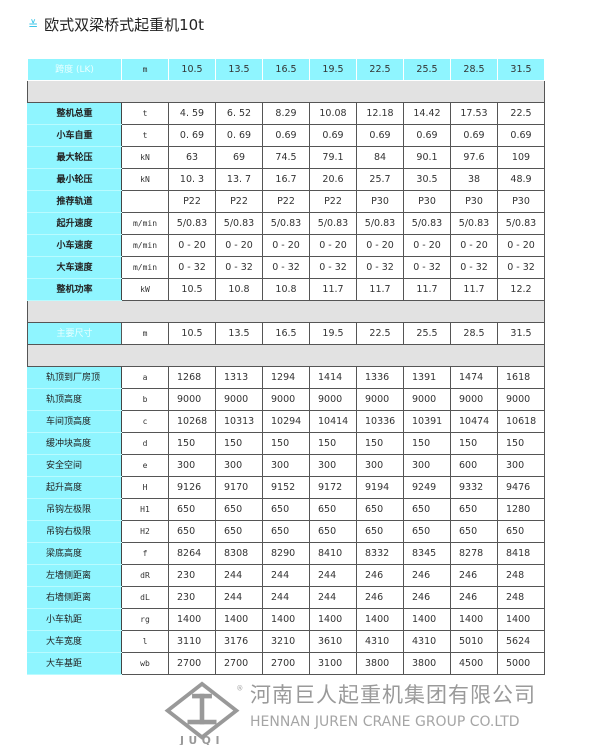  Describe the element at coordinates (286, 377) in the screenshot. I see `table-row: 轨顶到厂房顶 a 1268 1313 1294 1414 1336 1391 1474 1618` at that location.